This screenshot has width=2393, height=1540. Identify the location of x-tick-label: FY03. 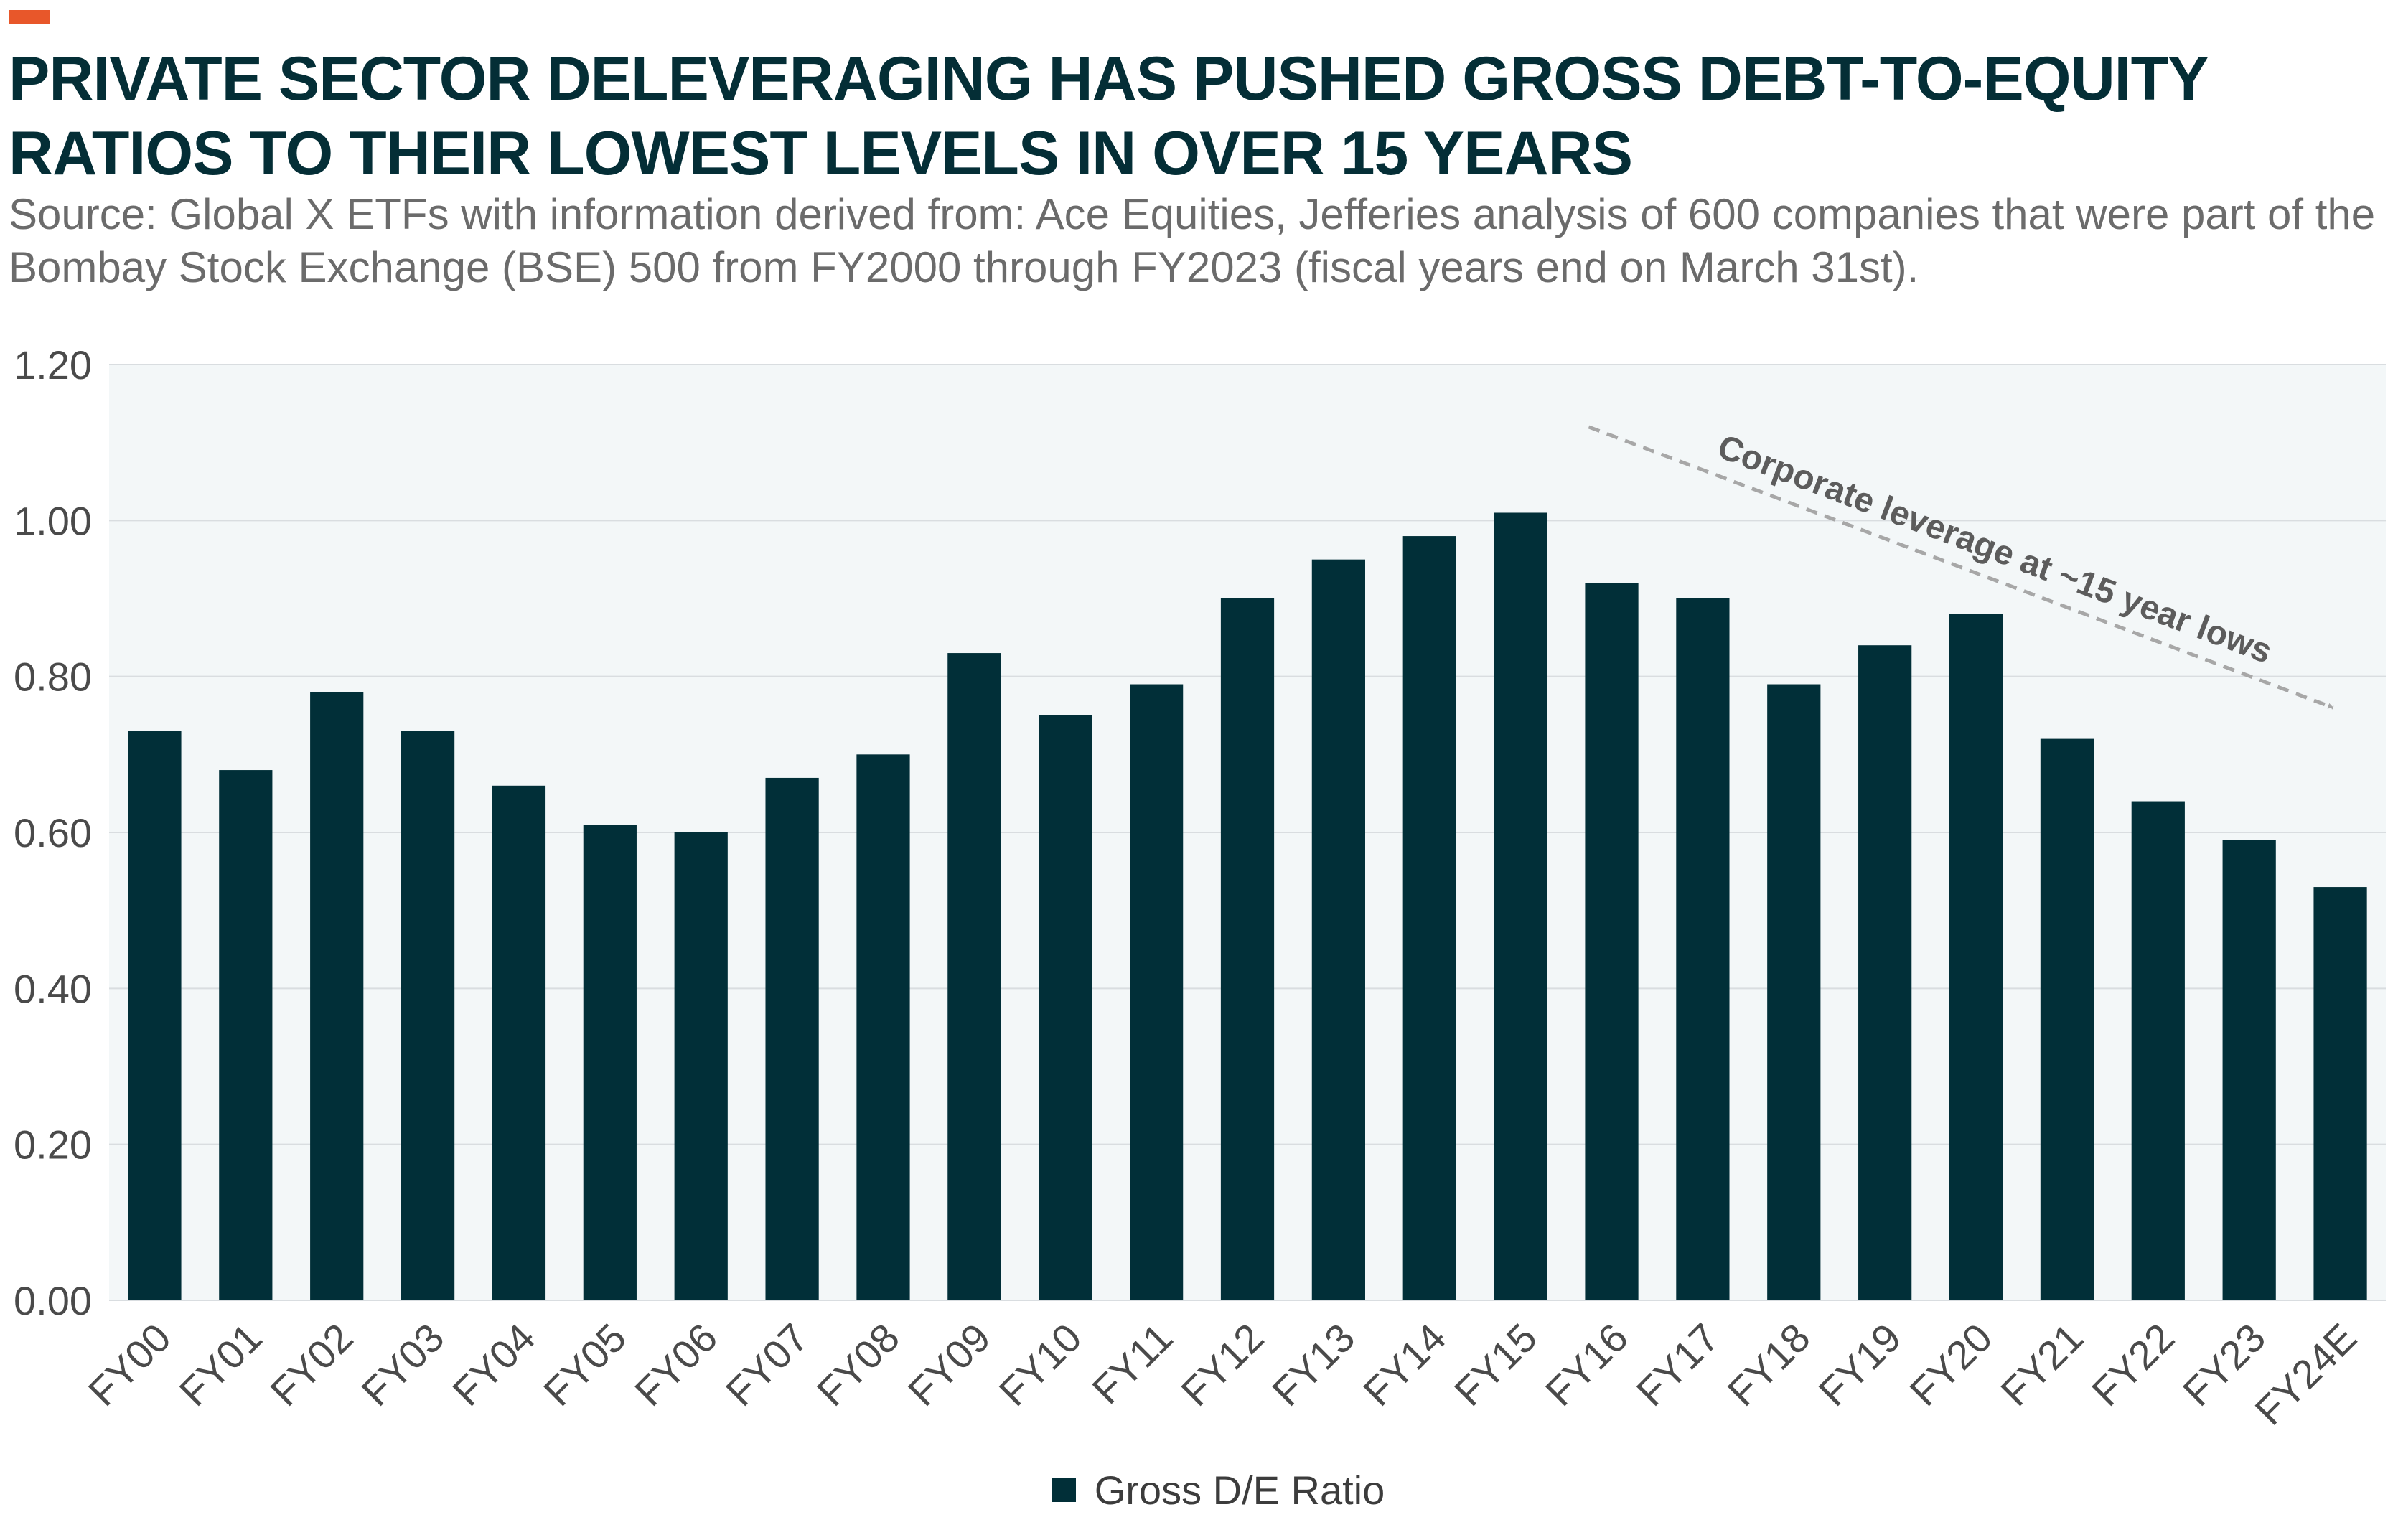
(402, 1364).